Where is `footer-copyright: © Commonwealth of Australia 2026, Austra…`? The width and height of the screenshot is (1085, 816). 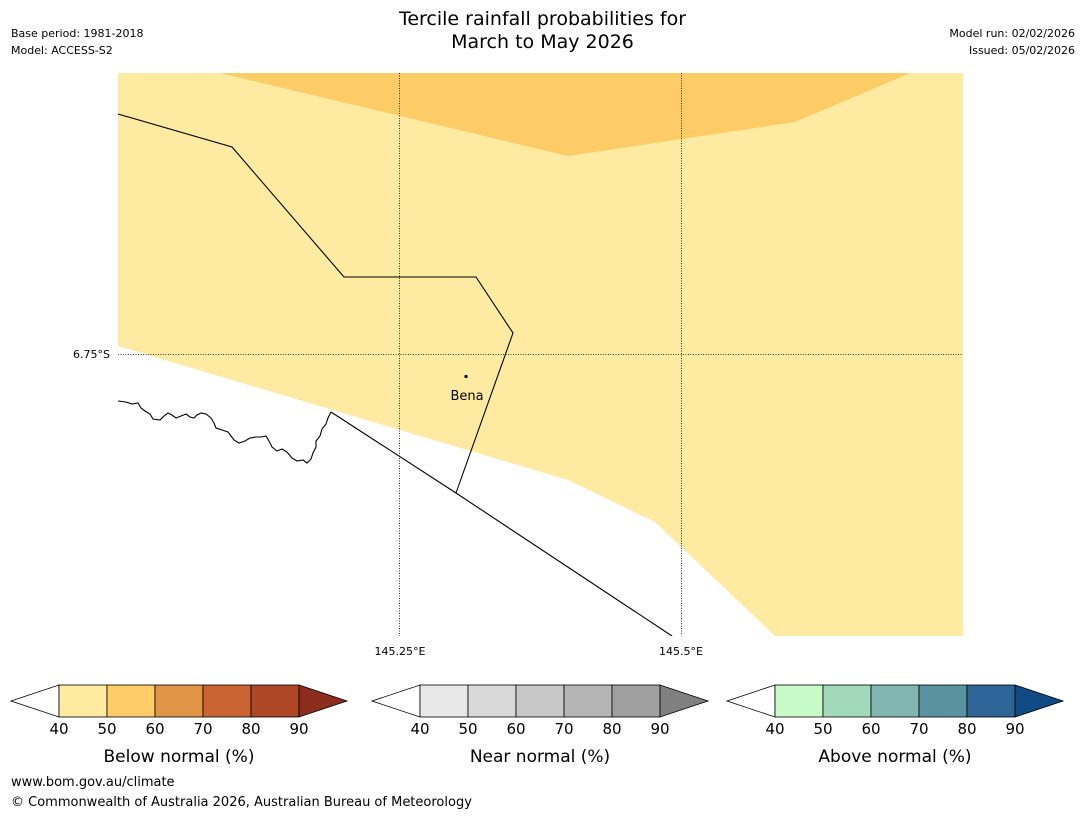 footer-copyright: © Commonwealth of Australia 2026, Austra… is located at coordinates (241, 802).